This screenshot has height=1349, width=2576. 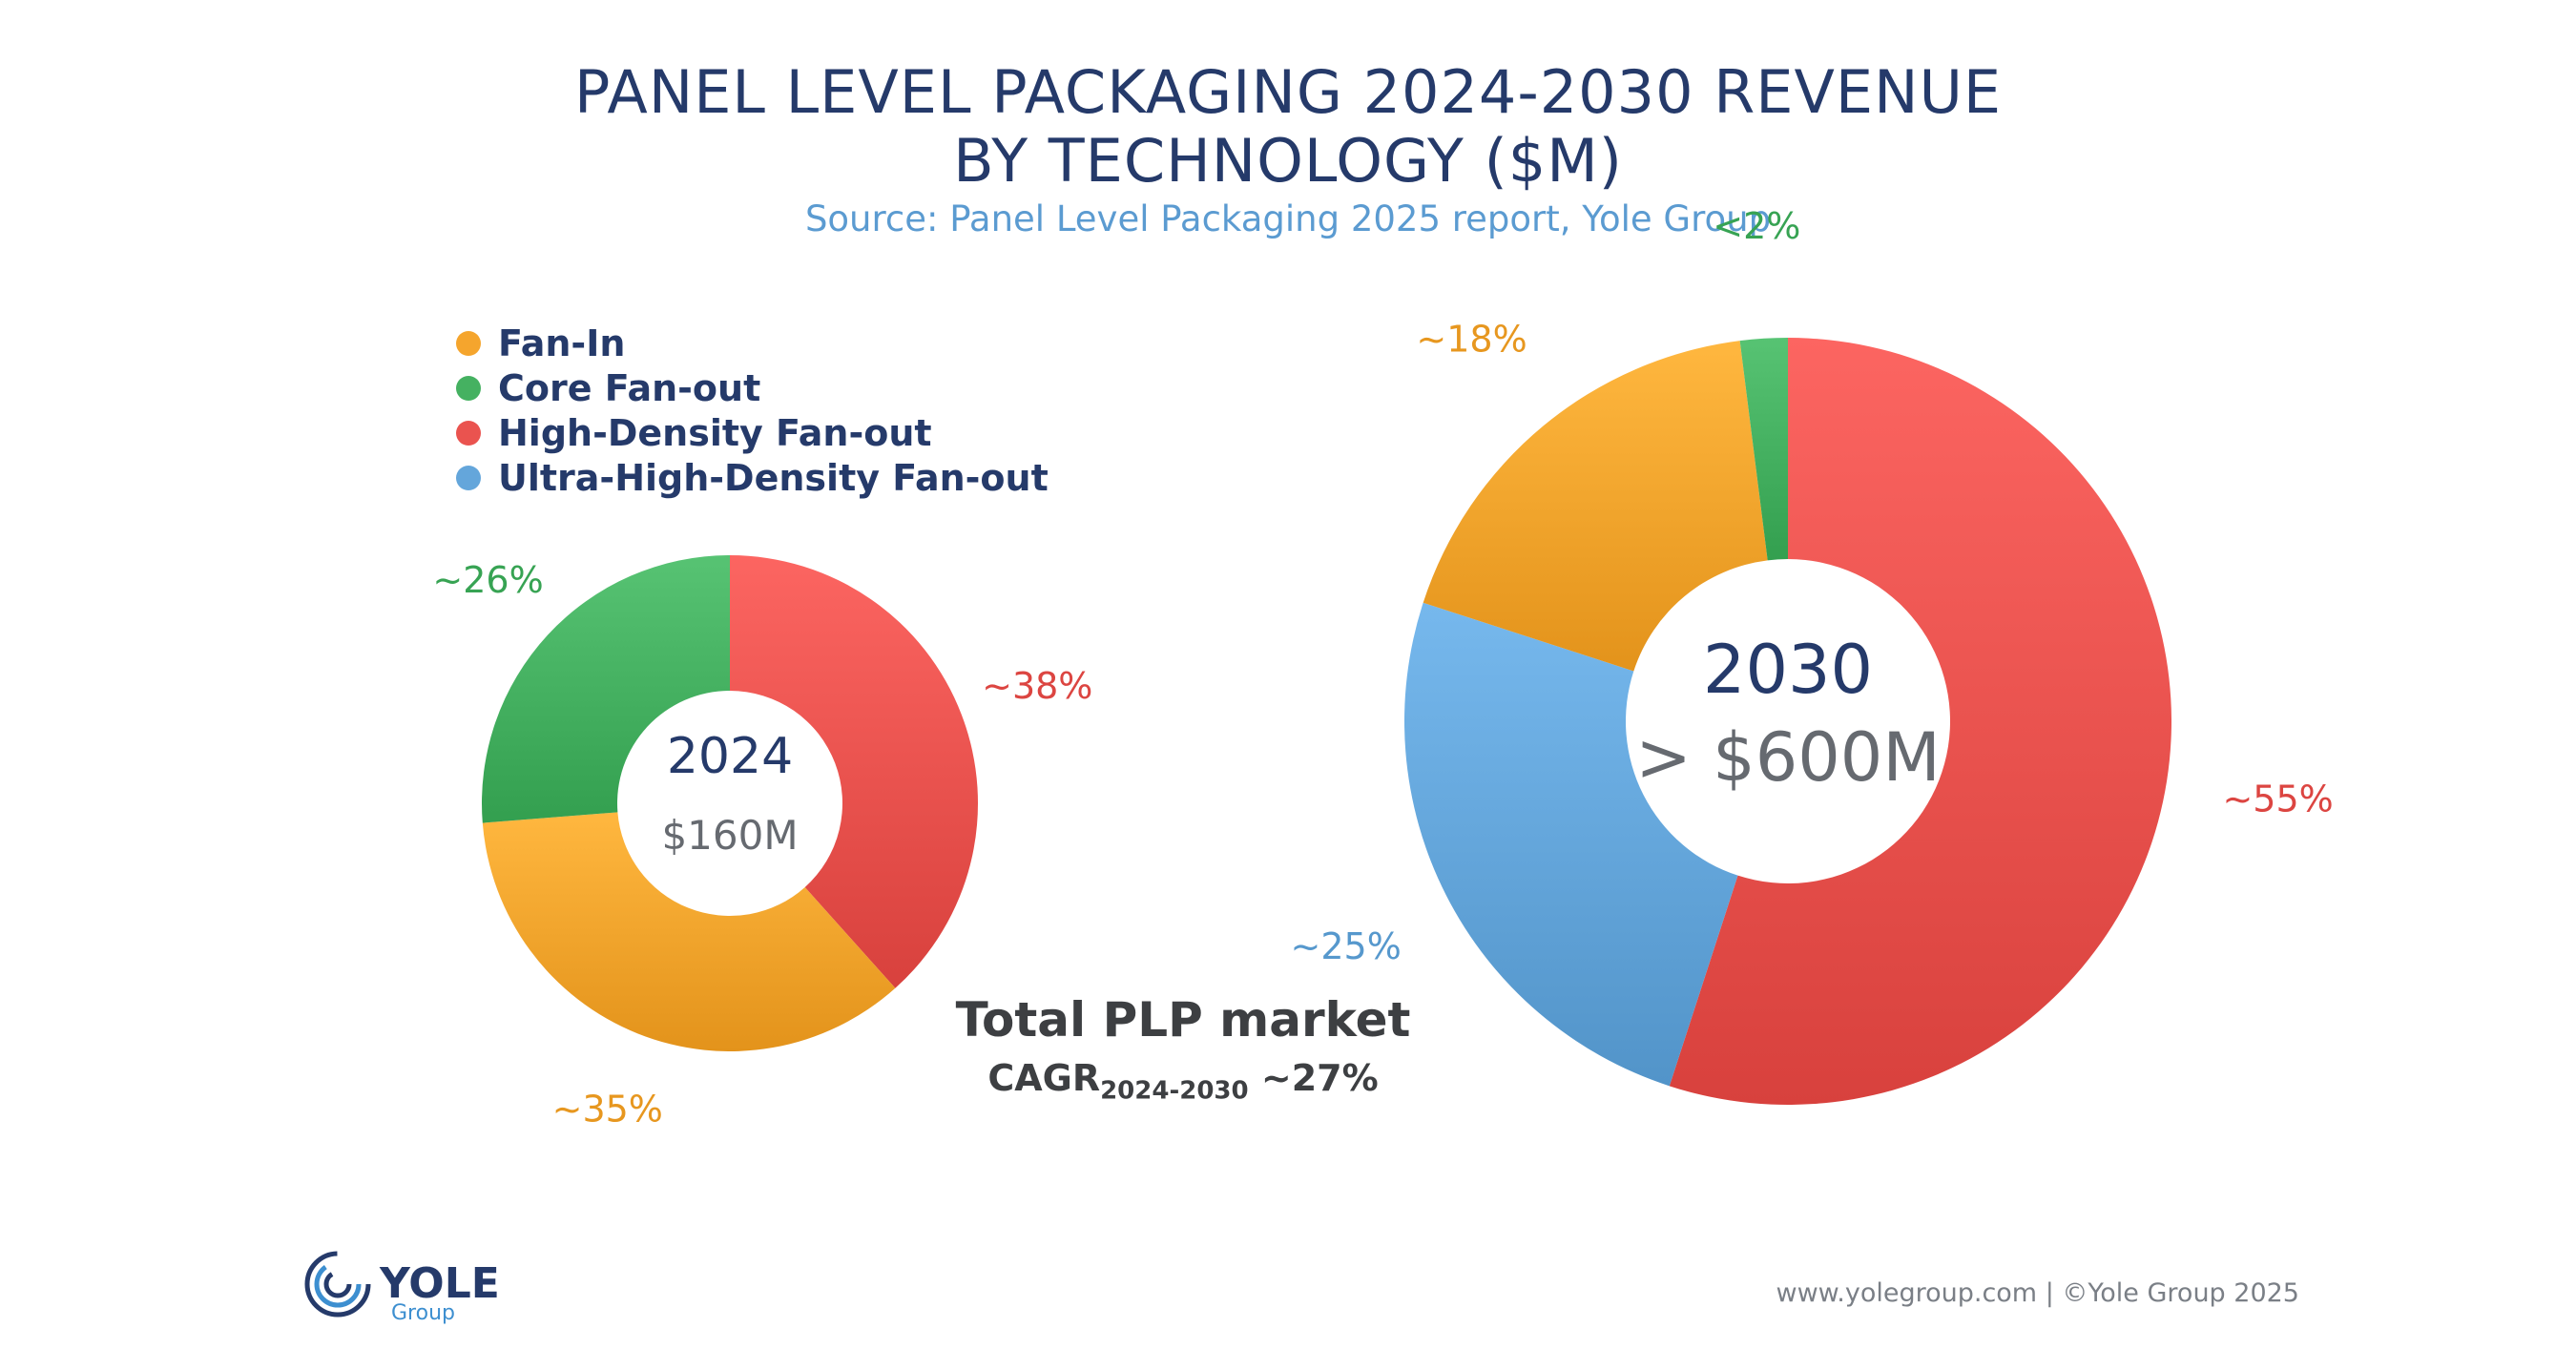 I want to click on slice-high-density-fan-out-2030, so click(x=1920, y=722).